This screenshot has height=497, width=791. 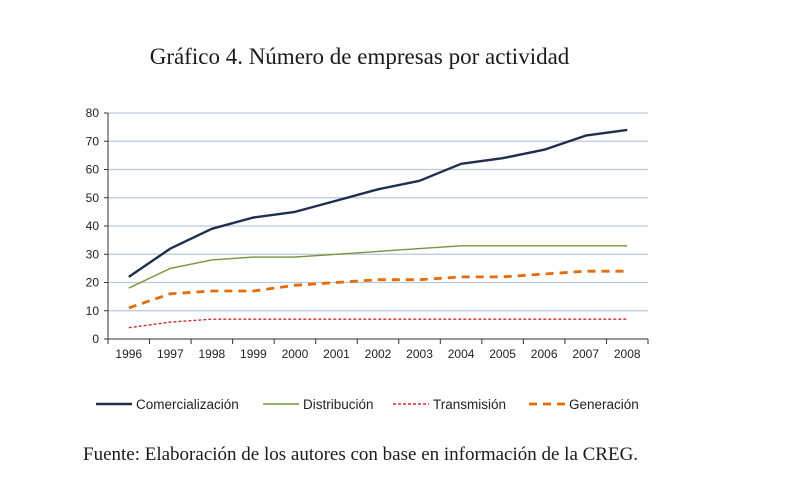 I want to click on x-tick-label: 2008, so click(x=627, y=354).